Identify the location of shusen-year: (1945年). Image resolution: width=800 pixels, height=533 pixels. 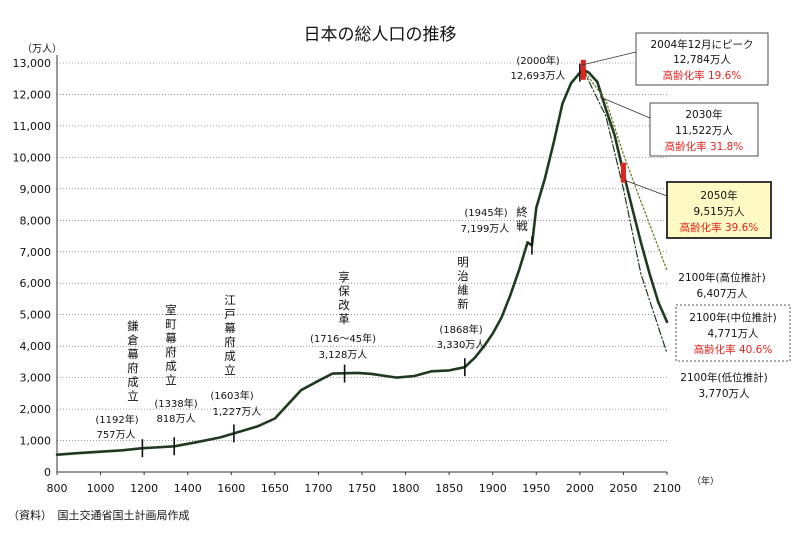
(485, 212).